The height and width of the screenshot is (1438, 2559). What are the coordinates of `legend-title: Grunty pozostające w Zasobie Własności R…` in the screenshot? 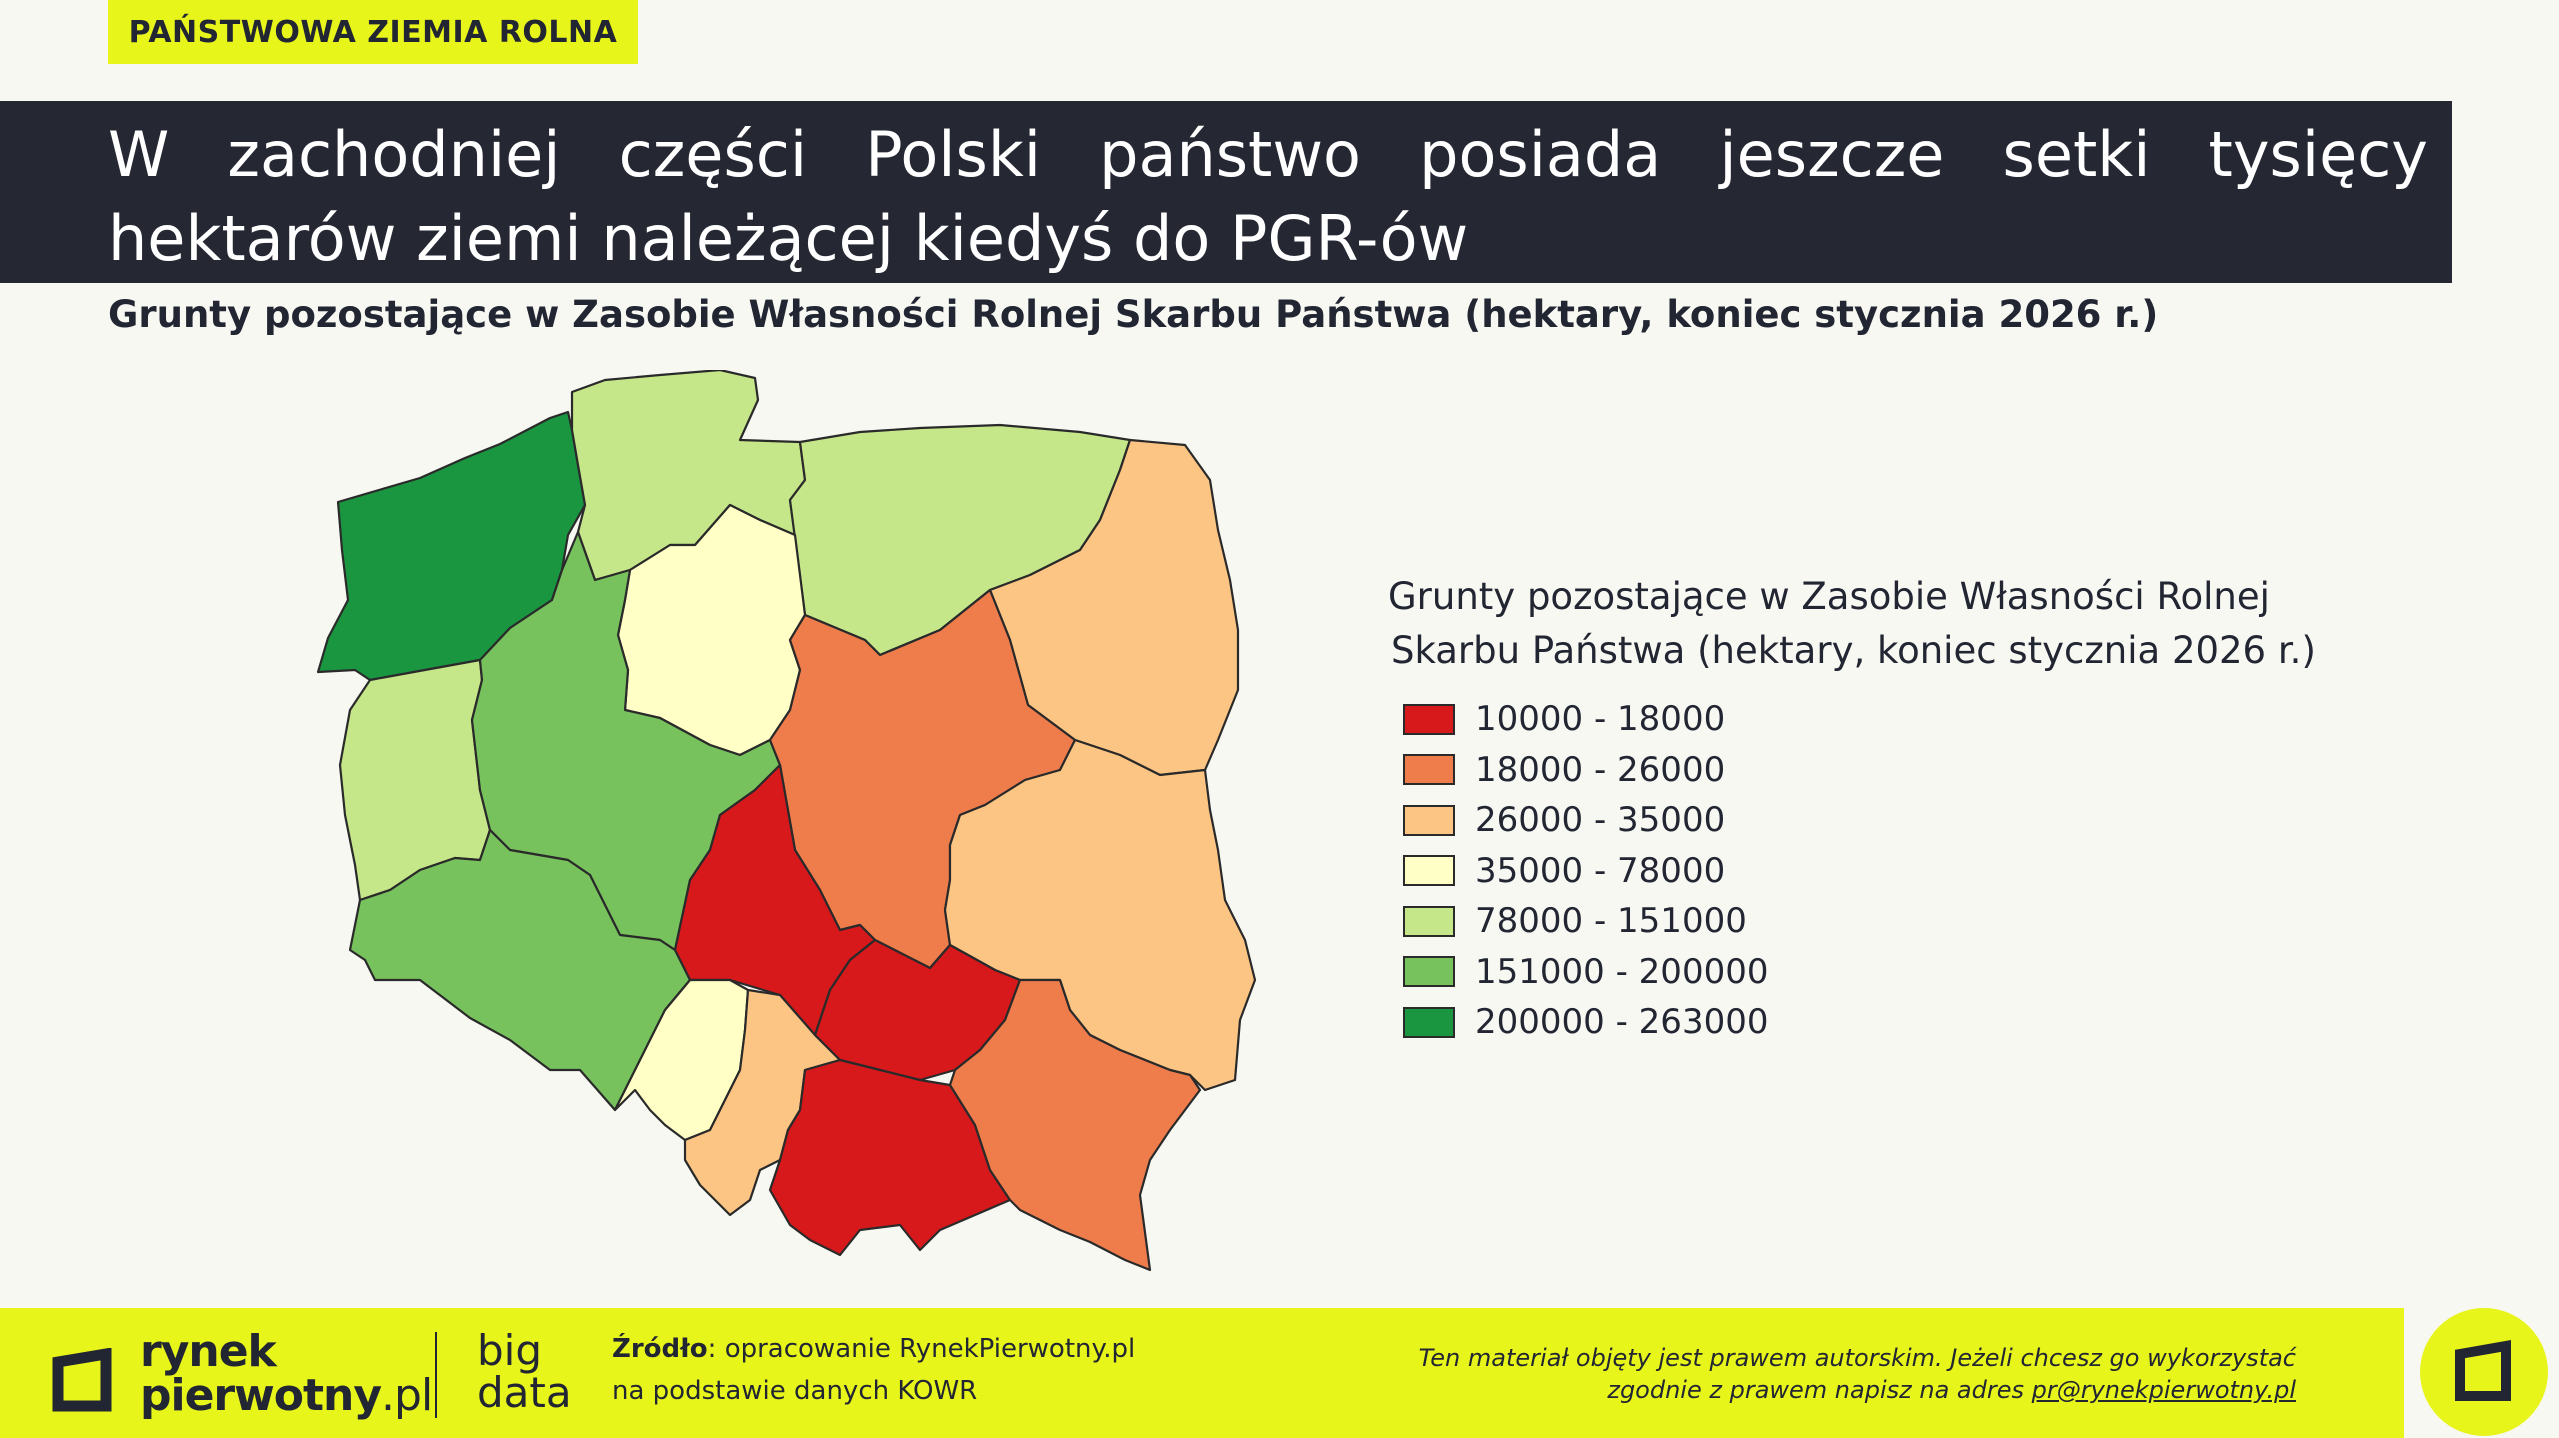 It's located at (1888, 624).